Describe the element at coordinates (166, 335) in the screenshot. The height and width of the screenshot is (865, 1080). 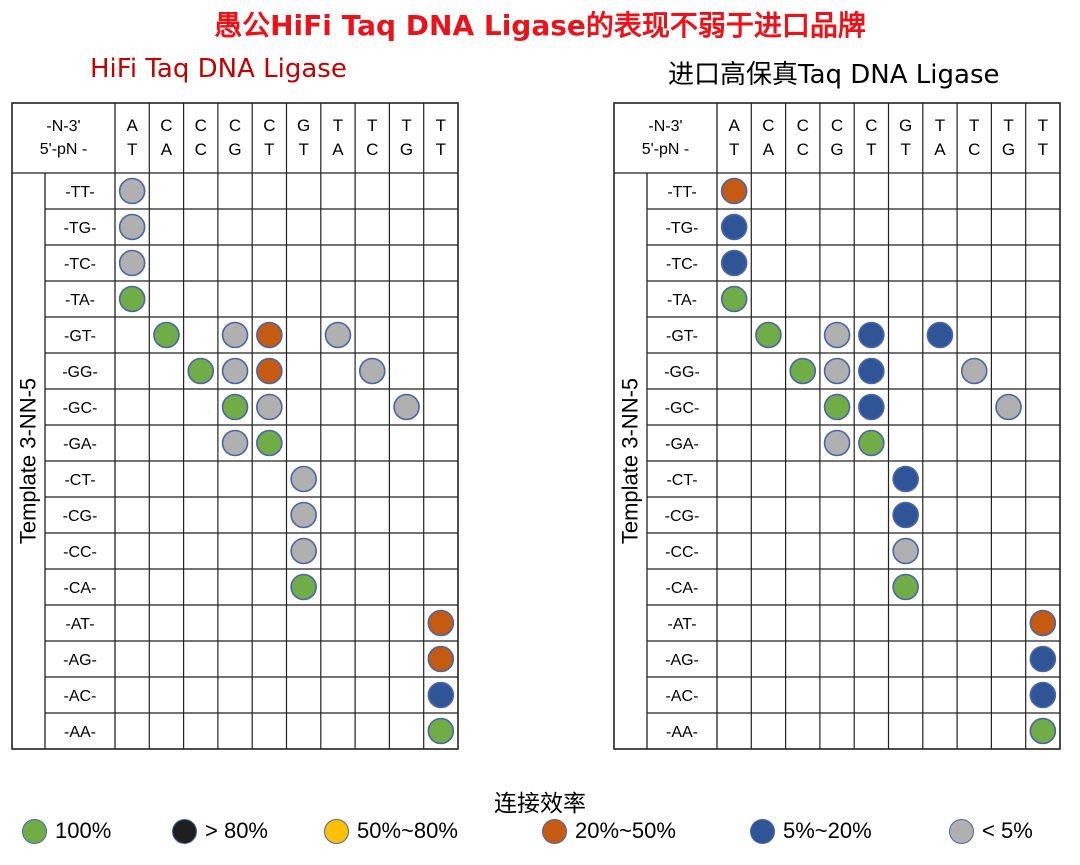
I see `left-dot-r4-c1` at that location.